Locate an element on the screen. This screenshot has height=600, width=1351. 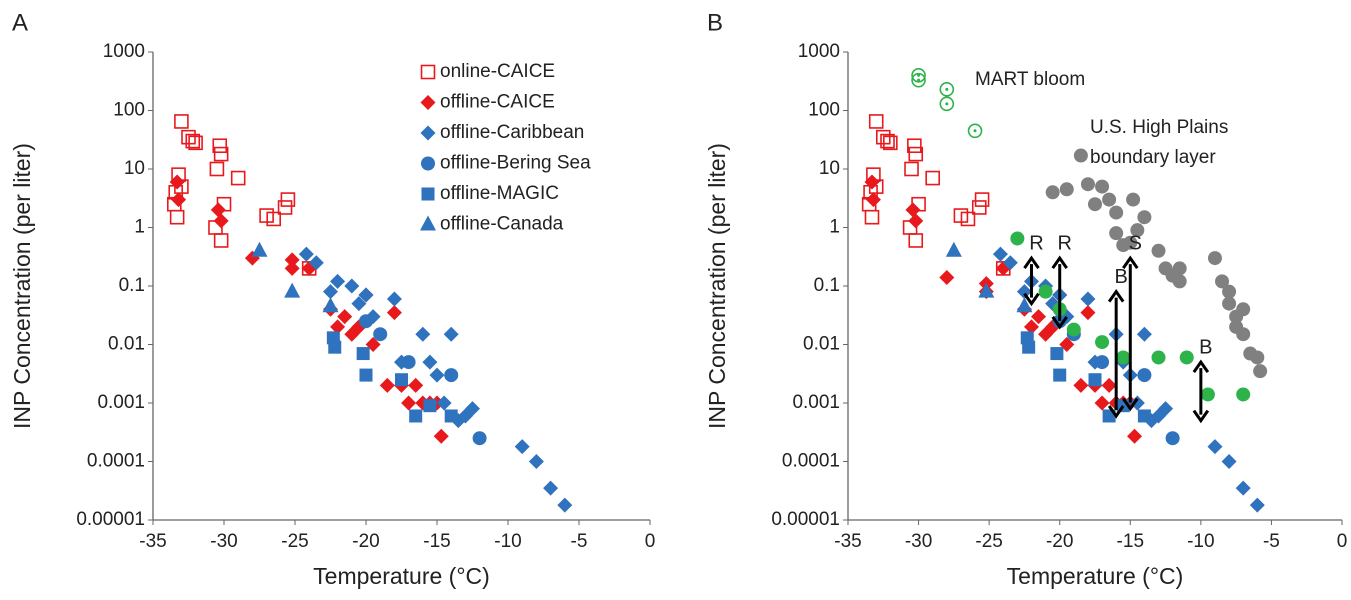
marker-dot is located at coordinates (947, 104).